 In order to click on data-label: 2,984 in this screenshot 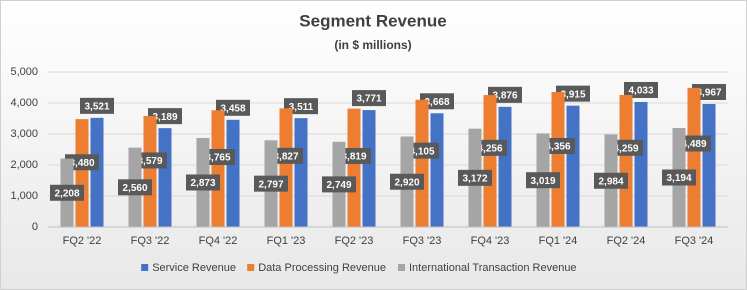, I will do `click(610, 181)`.